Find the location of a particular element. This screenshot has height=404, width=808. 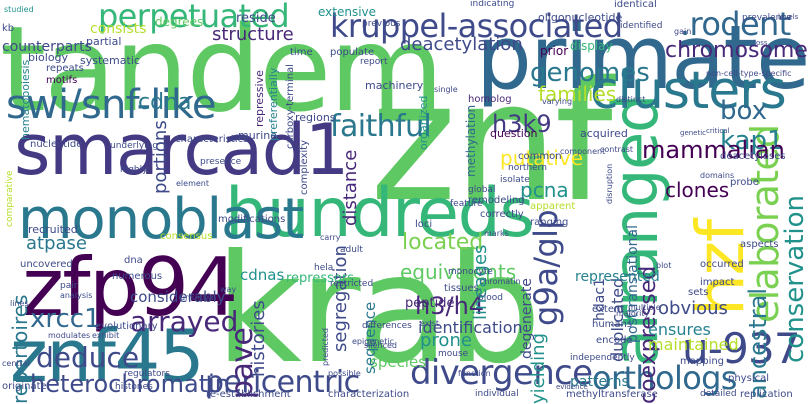

word: zfp94 is located at coordinates (130, 287).